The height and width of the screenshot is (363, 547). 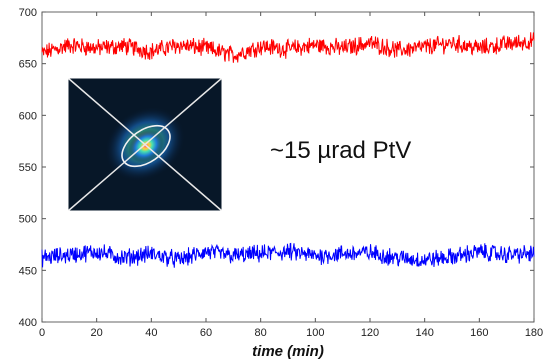 I want to click on y-tick-label: 700, so click(x=28, y=13).